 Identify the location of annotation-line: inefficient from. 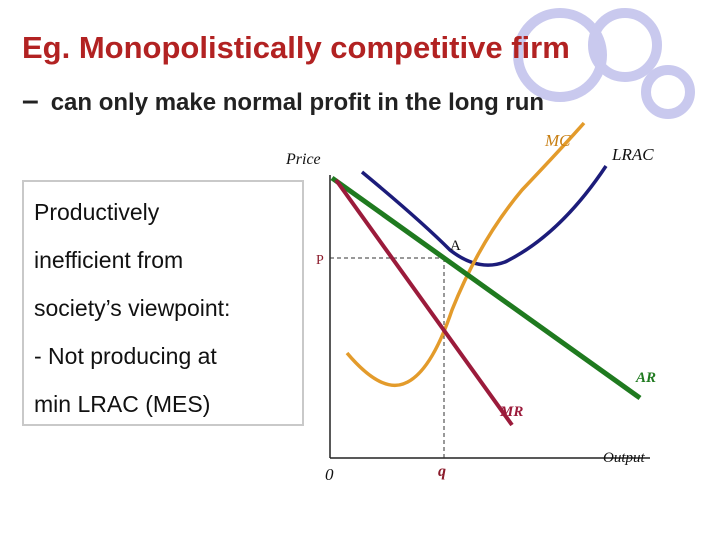
(109, 260).